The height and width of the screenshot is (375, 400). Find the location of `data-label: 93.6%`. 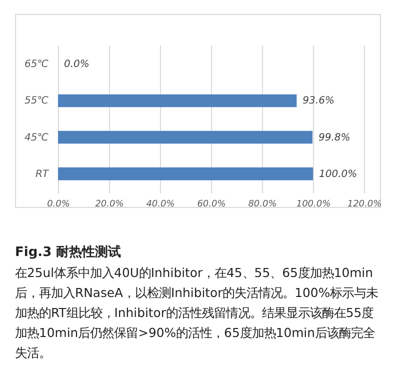

data-label: 93.6% is located at coordinates (318, 101).